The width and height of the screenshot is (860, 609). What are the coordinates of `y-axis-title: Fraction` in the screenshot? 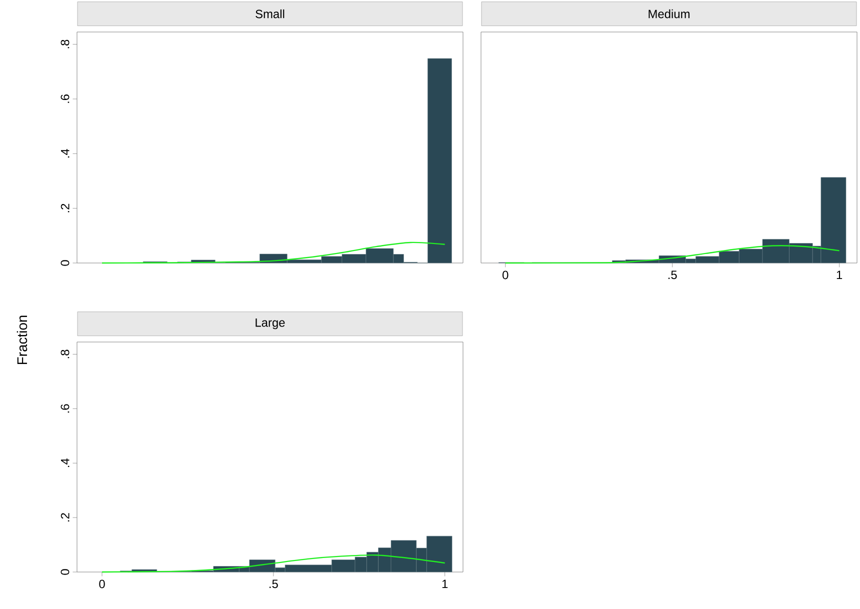 It's located at (22, 340).